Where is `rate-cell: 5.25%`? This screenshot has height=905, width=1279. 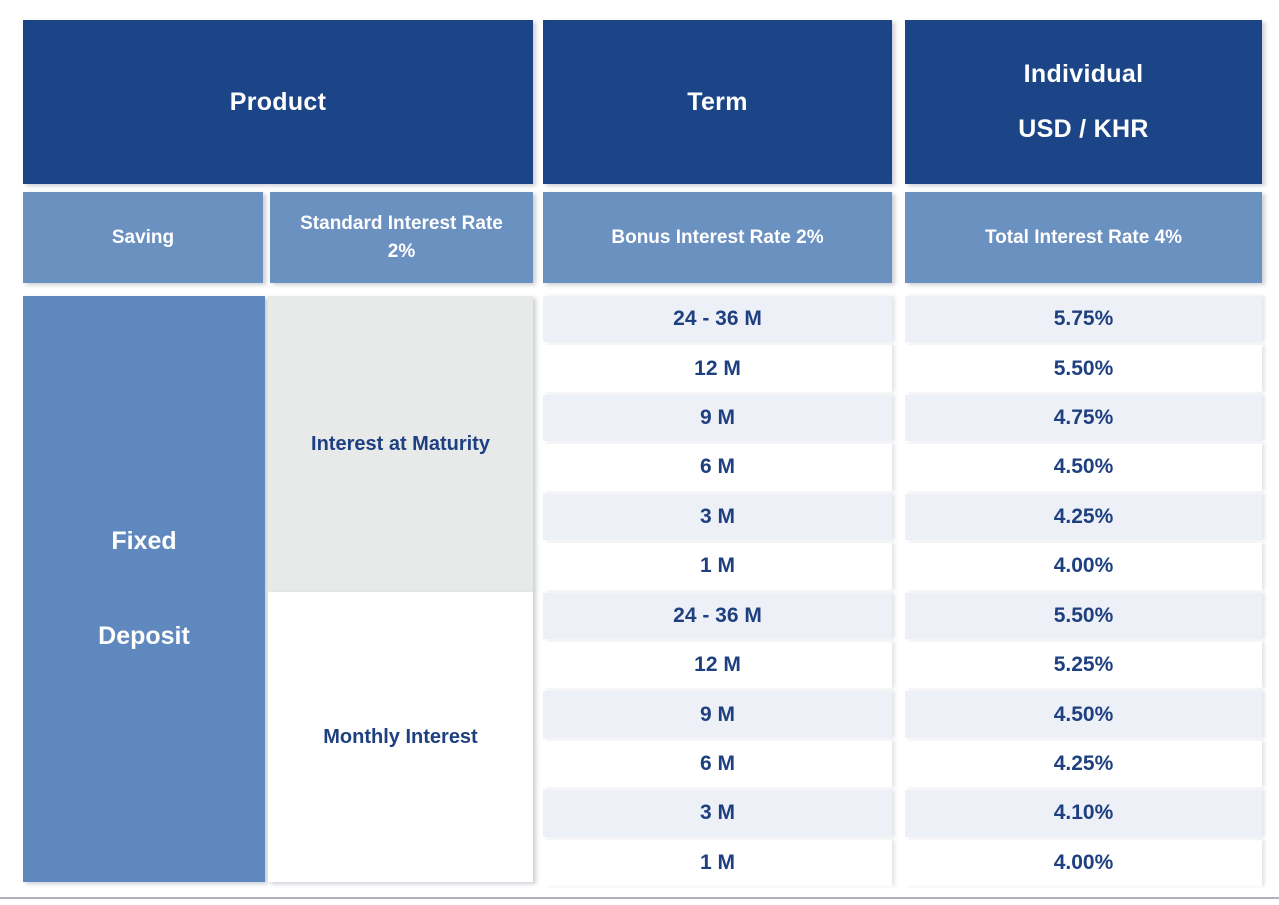 rate-cell: 5.25% is located at coordinates (1083, 665).